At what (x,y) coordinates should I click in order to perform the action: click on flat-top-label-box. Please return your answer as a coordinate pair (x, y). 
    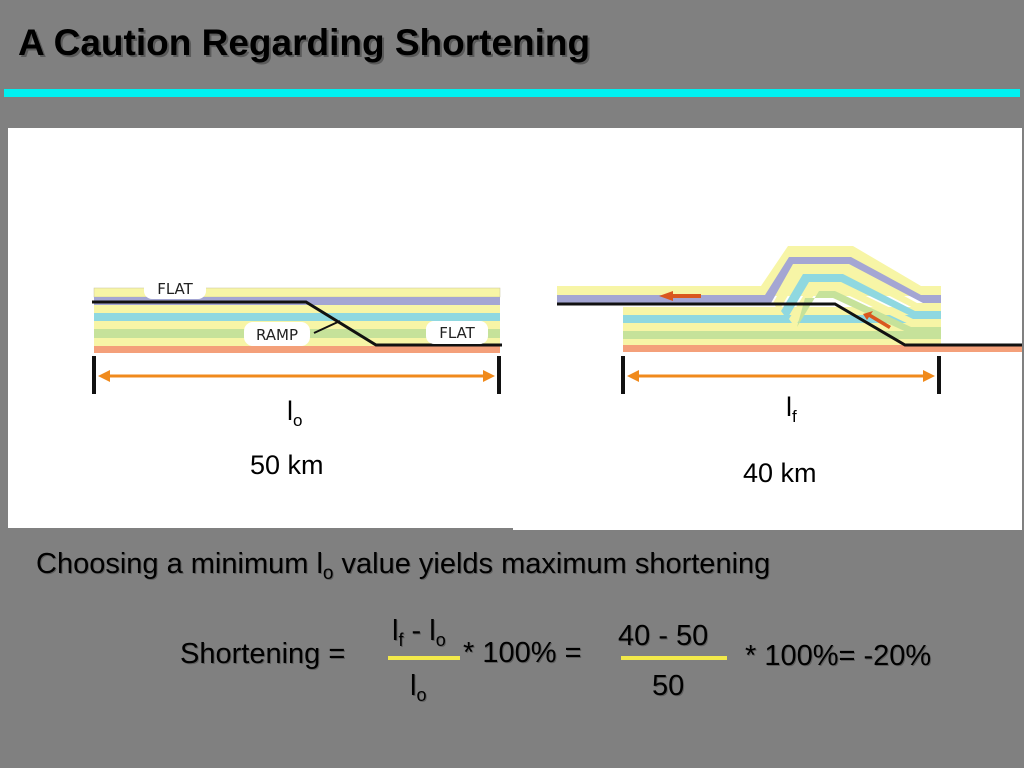
    Looking at the image, I should click on (175, 288).